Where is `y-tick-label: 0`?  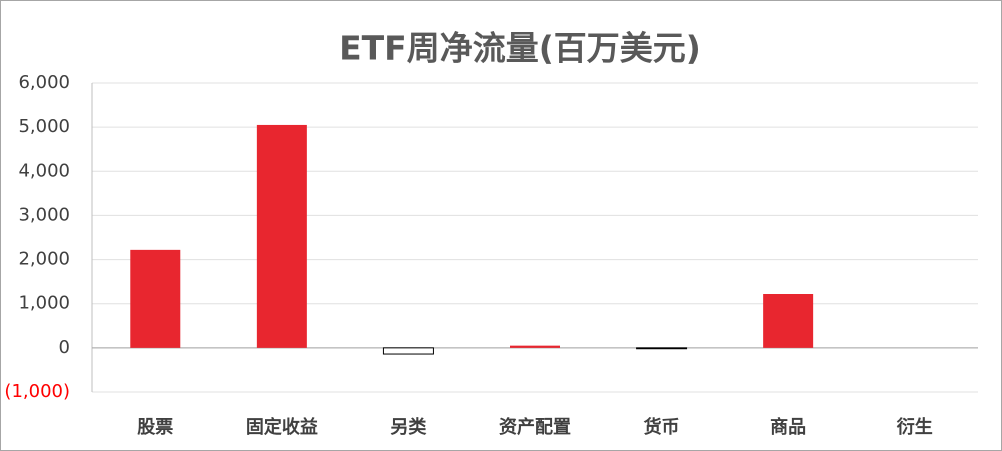 y-tick-label: 0 is located at coordinates (64, 347).